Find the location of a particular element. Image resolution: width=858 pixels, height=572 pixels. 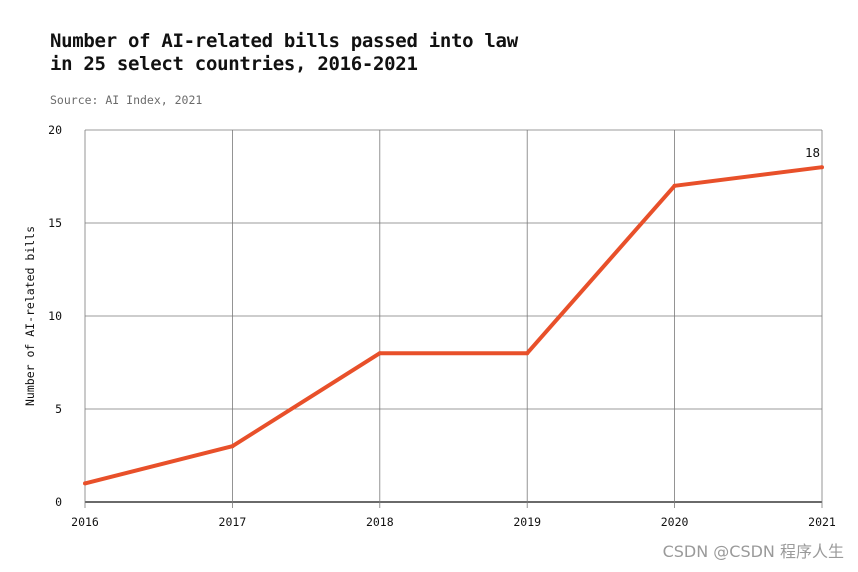

data-point-2020 is located at coordinates (674, 185).